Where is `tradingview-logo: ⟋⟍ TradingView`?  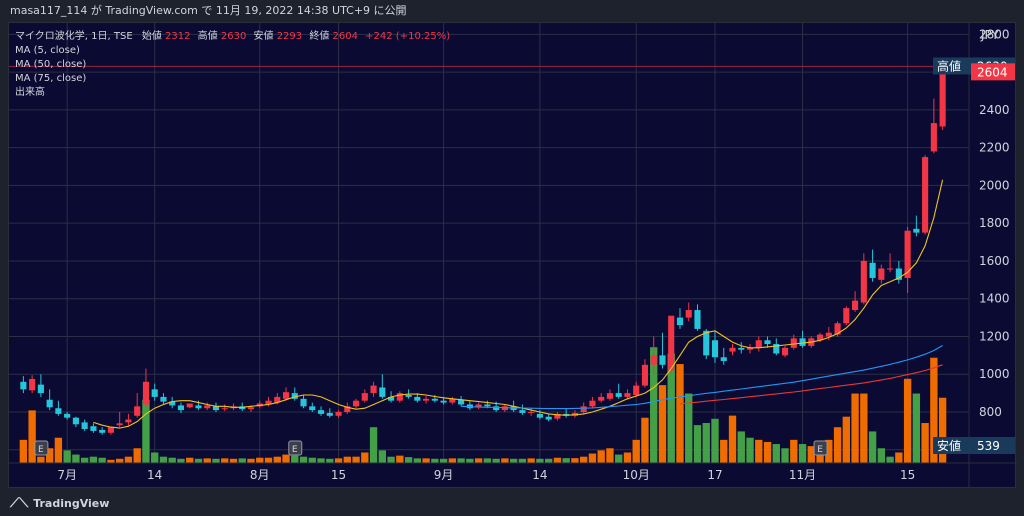
tradingview-logo: ⟋⟍ TradingView is located at coordinates (59, 503).